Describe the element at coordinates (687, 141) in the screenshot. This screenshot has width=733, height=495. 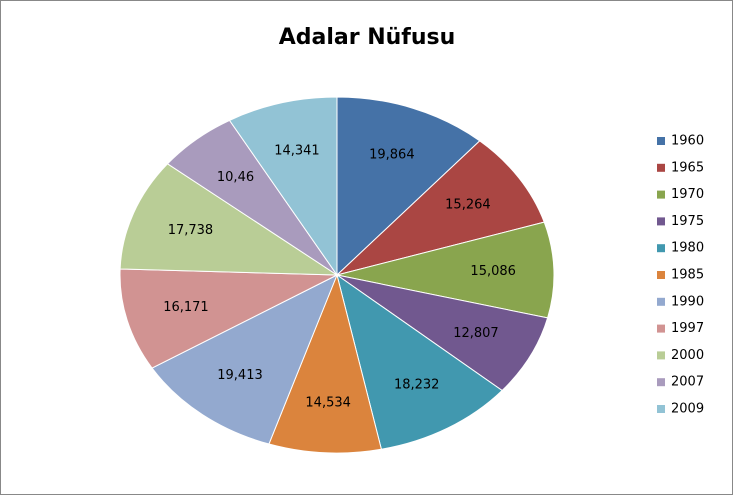
I see `legend-label: 1960` at that location.